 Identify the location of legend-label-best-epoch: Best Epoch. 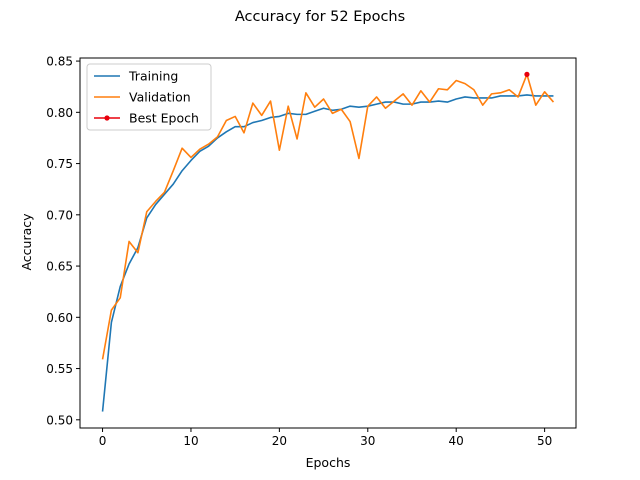
(164, 118).